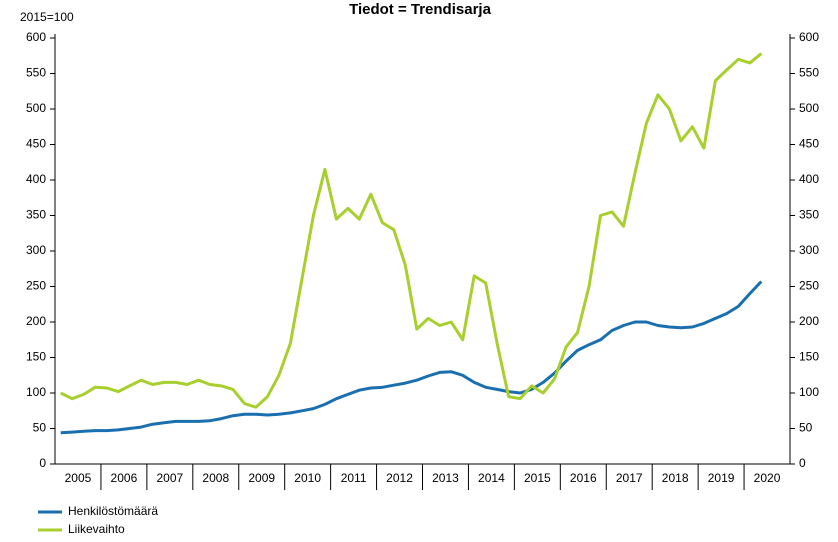  Describe the element at coordinates (78, 478) in the screenshot. I see `x-tick-label: 2005` at that location.